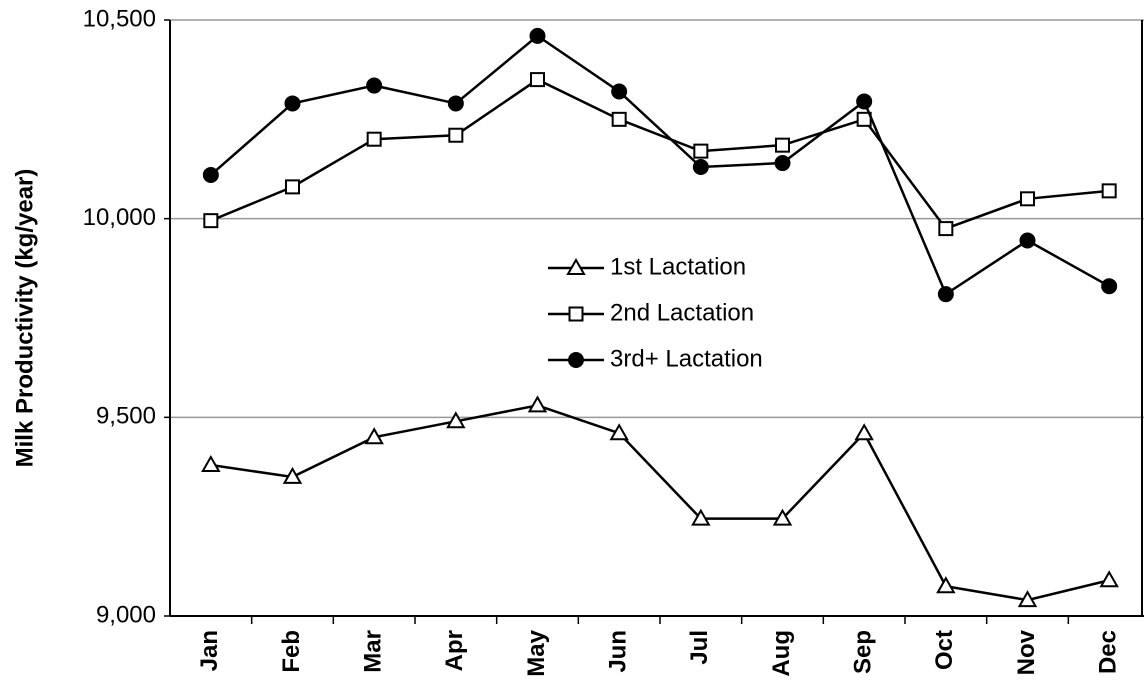 Image resolution: width=1144 pixels, height=699 pixels. Describe the element at coordinates (24, 318) in the screenshot. I see `y-axis-label: Milk Productivity (kg/year)` at that location.